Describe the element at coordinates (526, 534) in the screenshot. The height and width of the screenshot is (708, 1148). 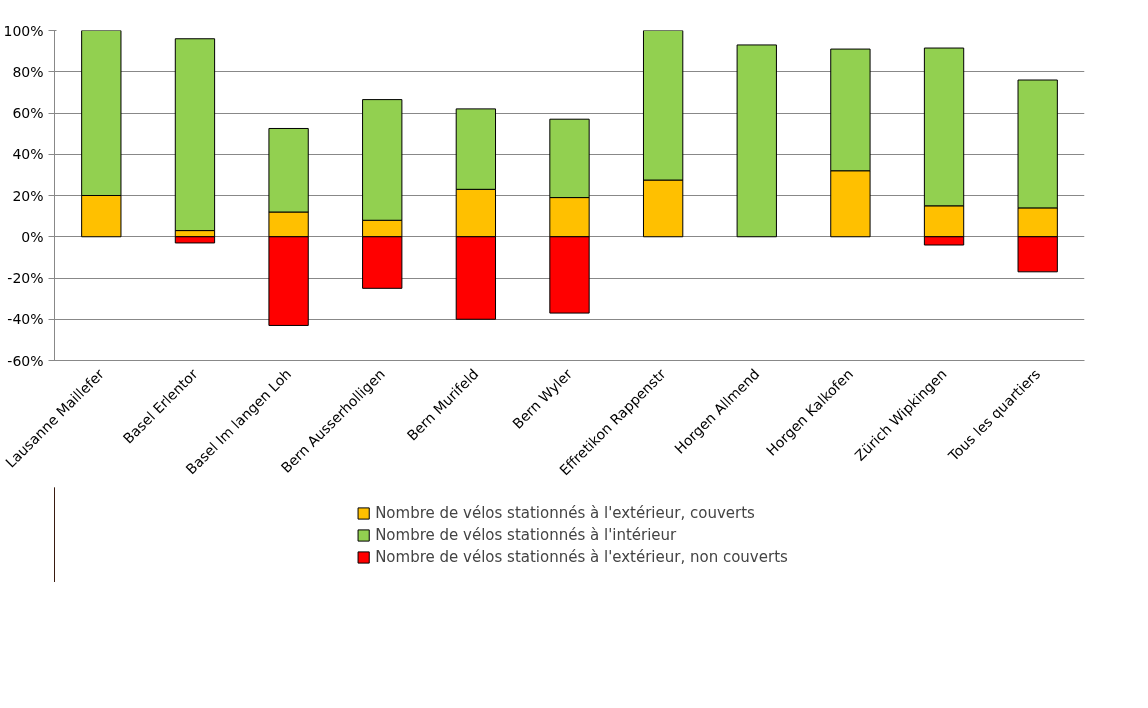
I see `legend-label: Nombre de vélos stationnés à l'intérieur` at that location.